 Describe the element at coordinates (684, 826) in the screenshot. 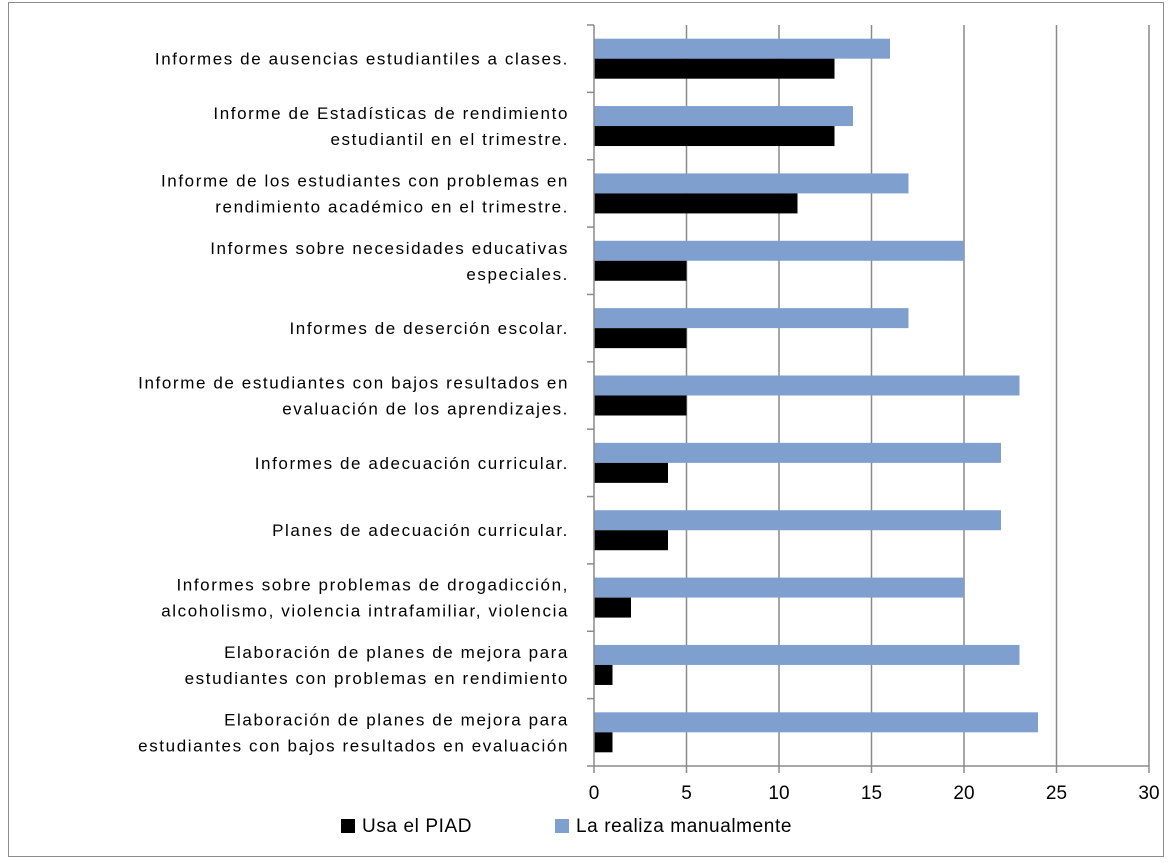

I see `legend-label-manual: La realiza manualmente` at that location.